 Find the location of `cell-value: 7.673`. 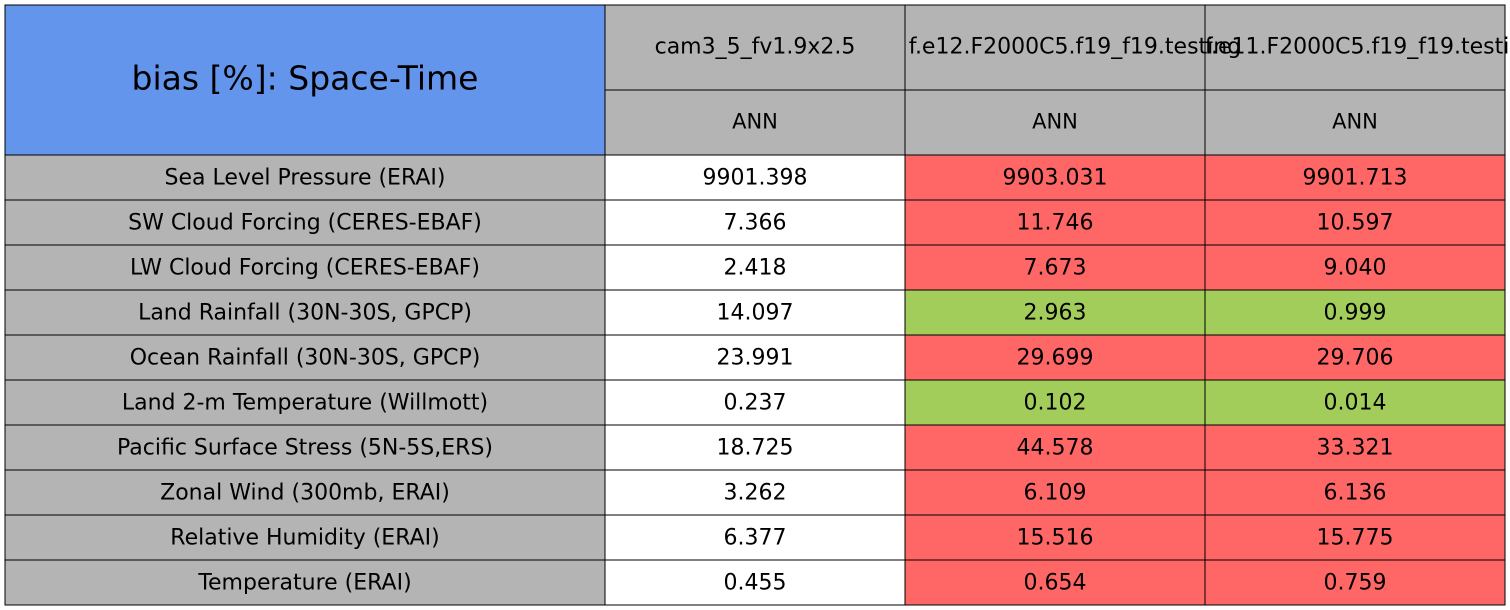

cell-value: 7.673 is located at coordinates (1055, 268).